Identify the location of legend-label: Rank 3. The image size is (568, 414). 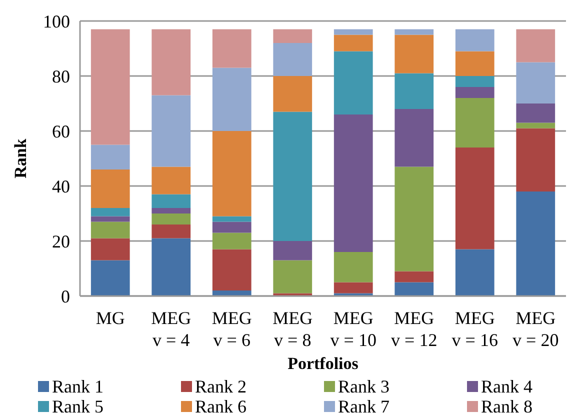
(364, 386).